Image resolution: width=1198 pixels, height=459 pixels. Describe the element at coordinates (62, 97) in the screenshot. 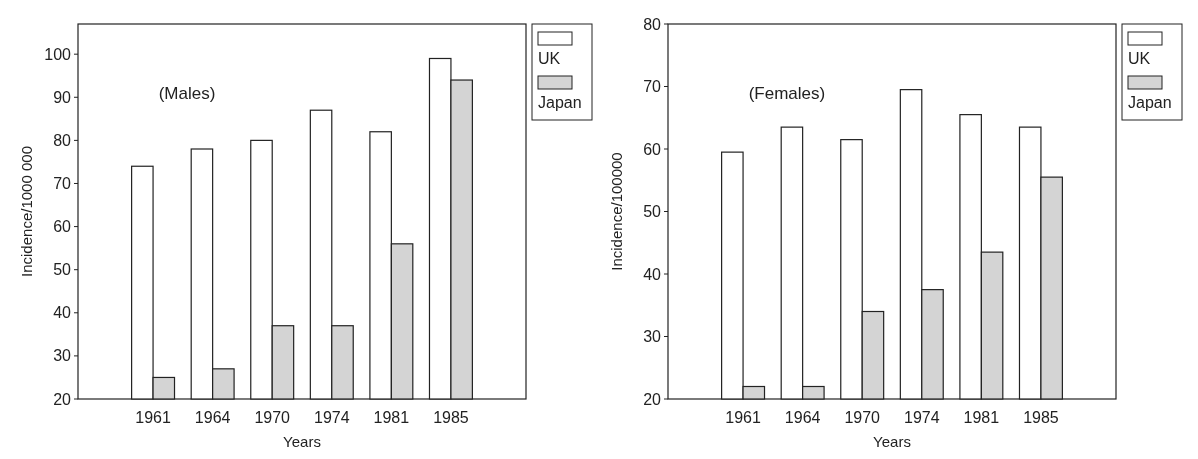

I see `y-tick-label: 90` at that location.